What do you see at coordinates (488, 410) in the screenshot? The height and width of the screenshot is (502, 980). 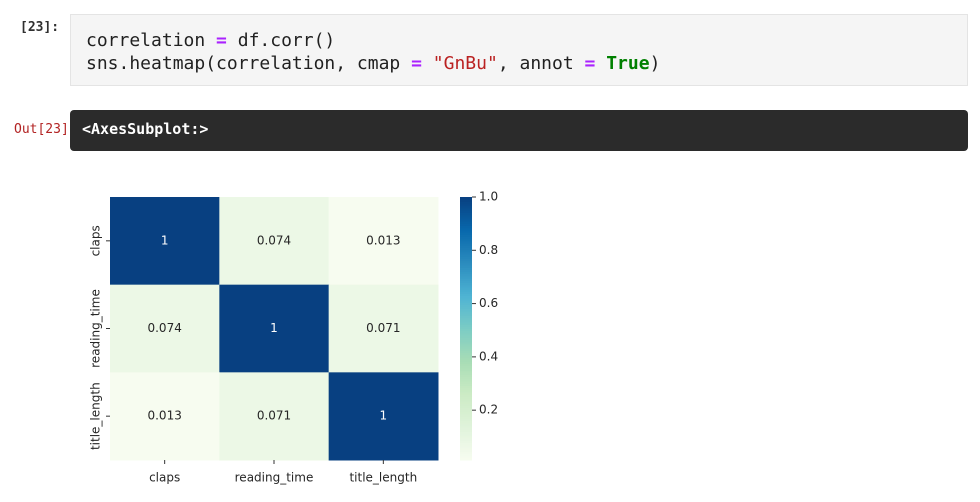 I see `colorbar-tick-label: 0.2` at bounding box center [488, 410].